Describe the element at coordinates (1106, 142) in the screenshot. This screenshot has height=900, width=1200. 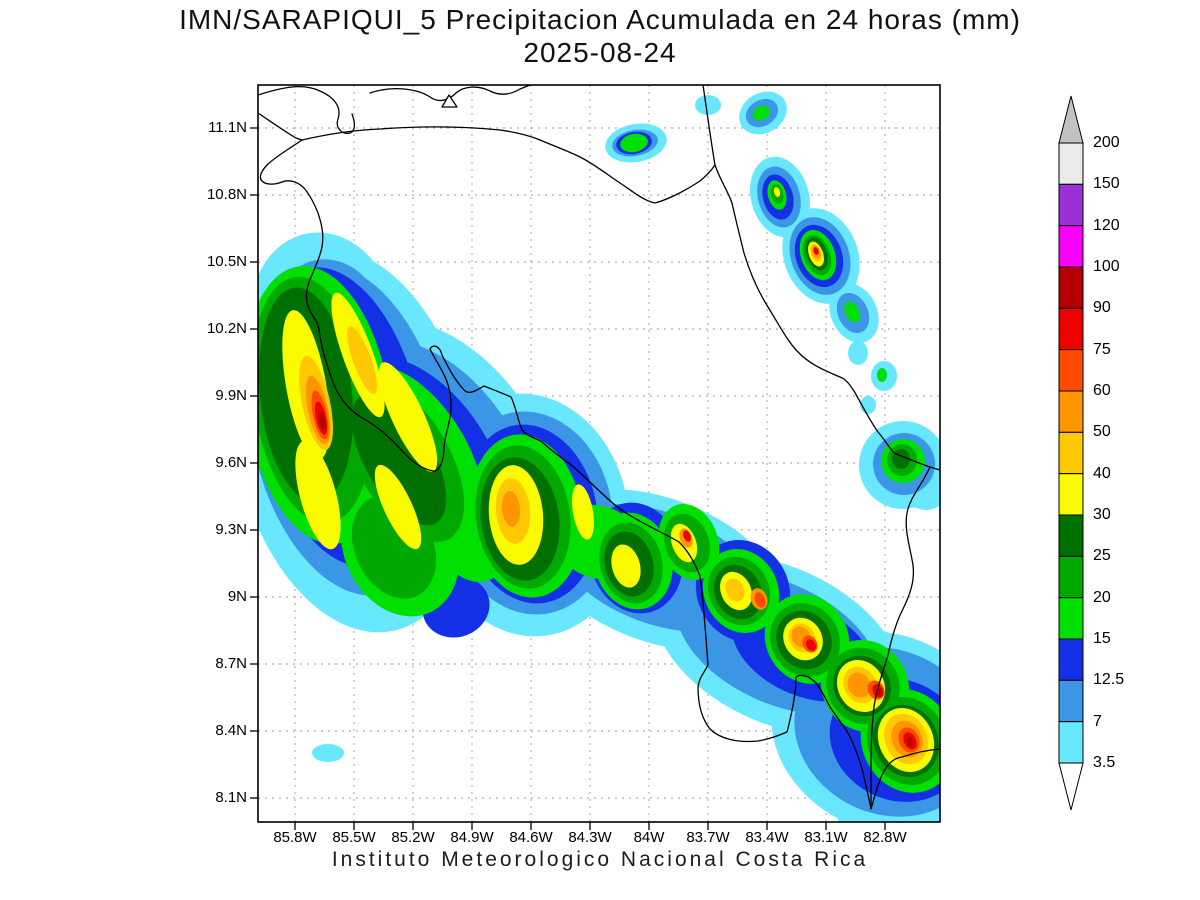
I see `colorbar-label: 200` at that location.